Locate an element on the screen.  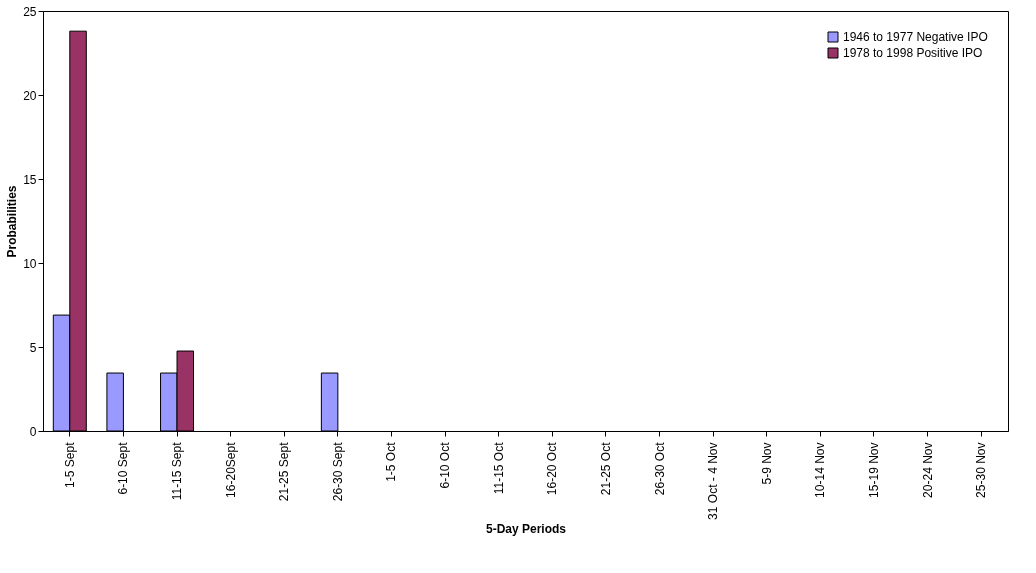
x-tick-label: 16-20 Oct is located at coordinates (552, 468).